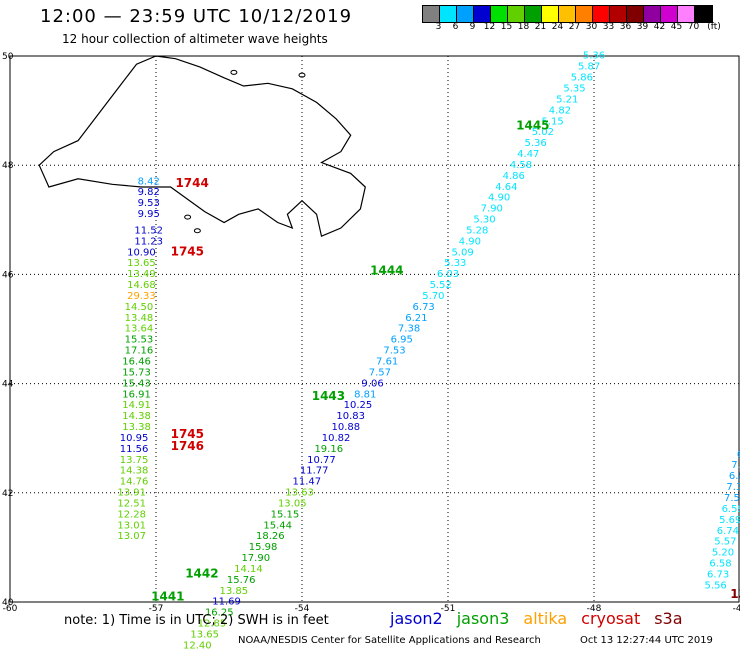  Describe the element at coordinates (148, 230) in the screenshot. I see `wave-height-value: 11.52` at that location.